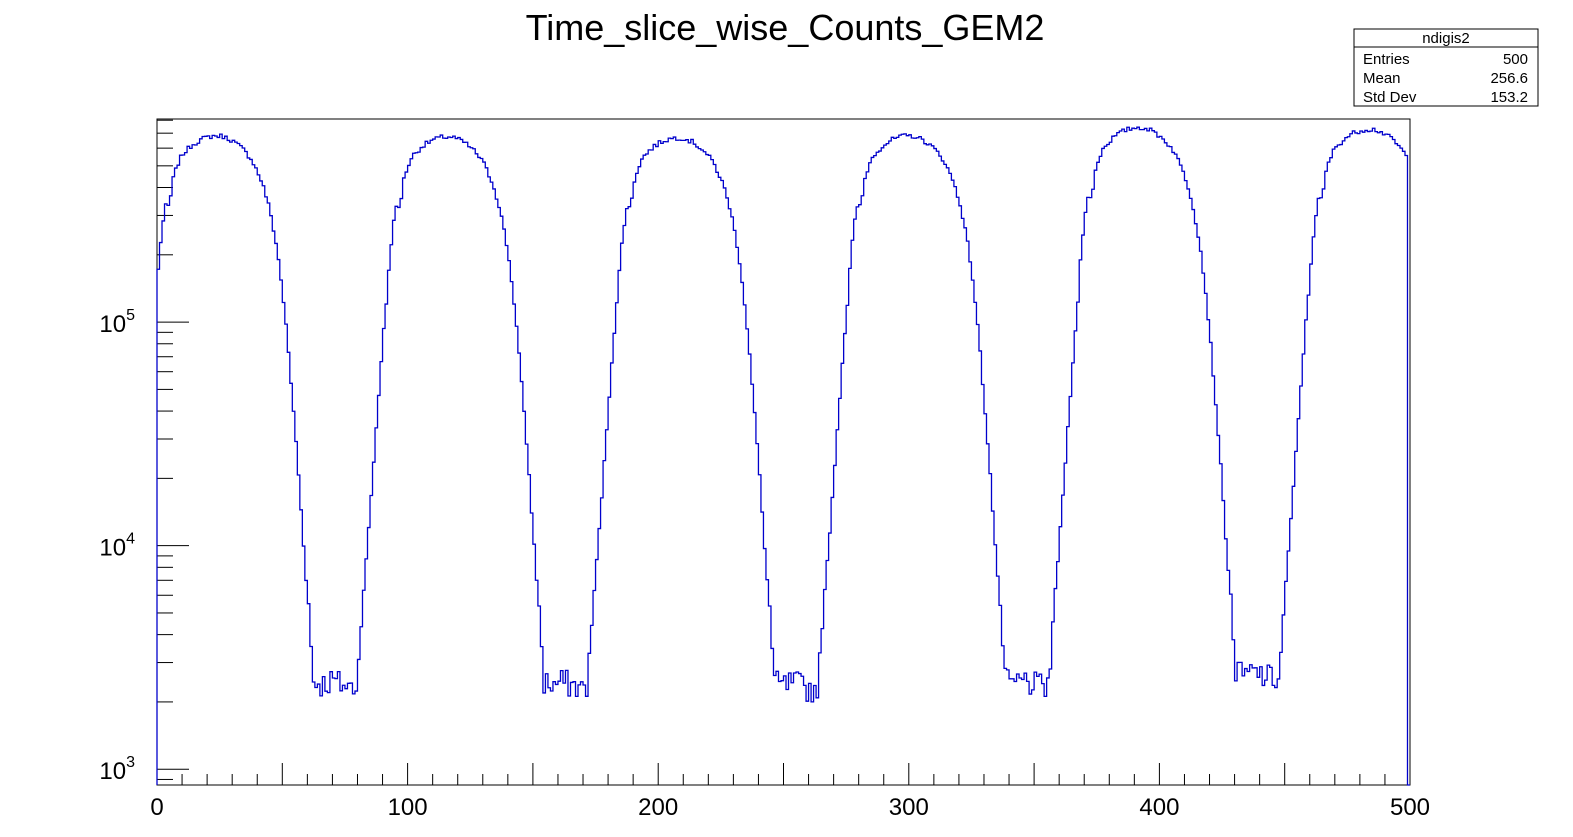 The height and width of the screenshot is (837, 1573). Describe the element at coordinates (909, 807) in the screenshot. I see `x-tick-label: 300` at that location.